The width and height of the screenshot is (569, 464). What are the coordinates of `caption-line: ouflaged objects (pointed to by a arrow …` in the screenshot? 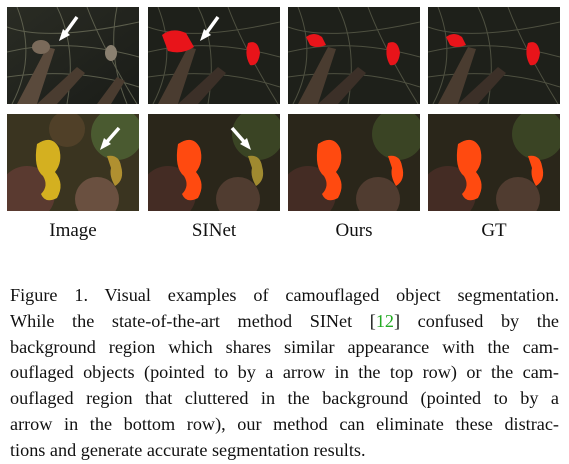 It's located at (284, 373).